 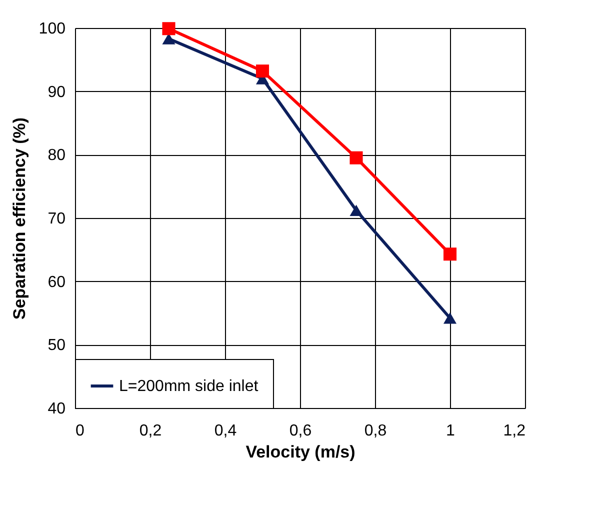 I want to click on y-tick-label: 90, so click(x=57, y=92).